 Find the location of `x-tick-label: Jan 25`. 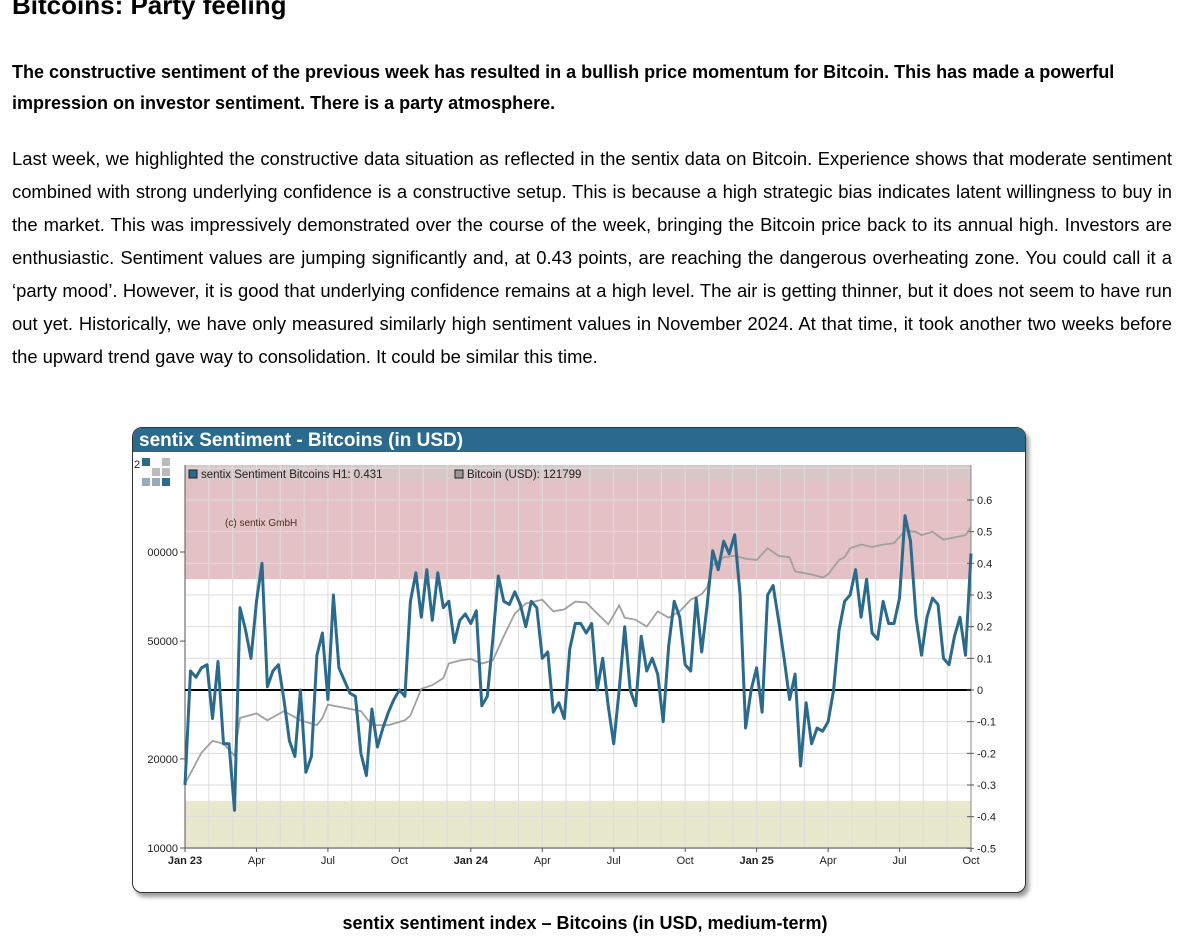

x-tick-label: Jan 25 is located at coordinates (757, 861).